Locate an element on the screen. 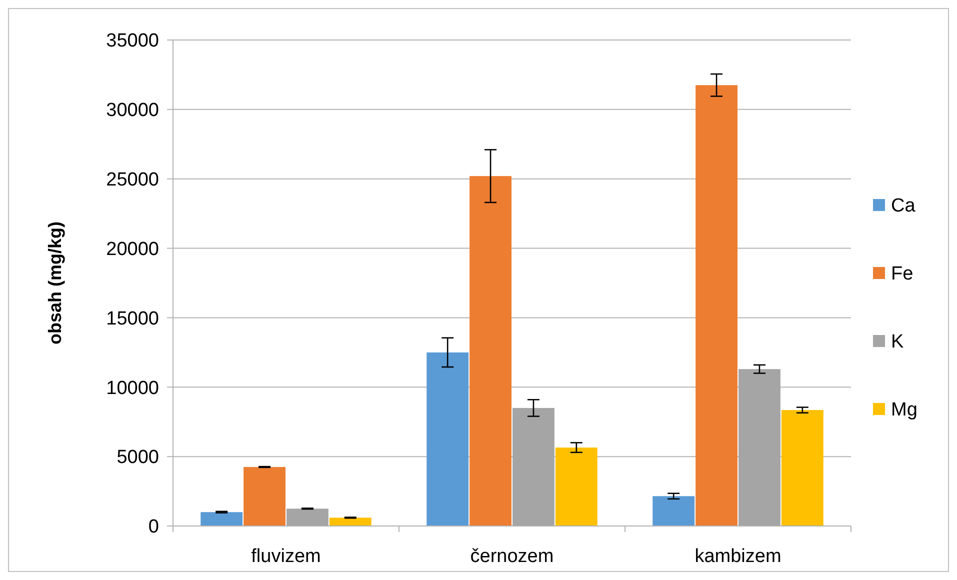 The width and height of the screenshot is (957, 580). x-tick-label: kambizem is located at coordinates (738, 556).